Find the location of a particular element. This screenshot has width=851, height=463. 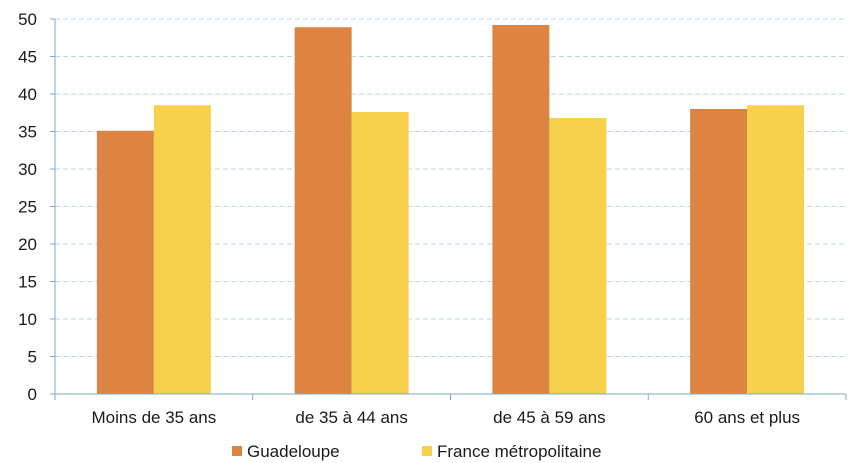

y-tick-label: 20 is located at coordinates (27, 244).